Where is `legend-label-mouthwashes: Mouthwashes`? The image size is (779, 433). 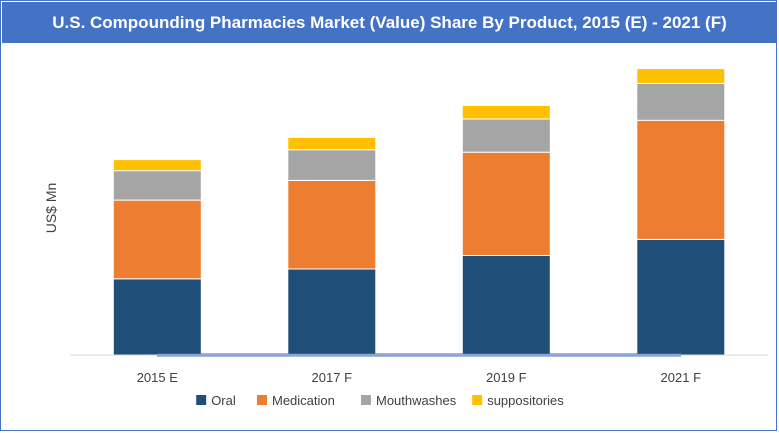 legend-label-mouthwashes: Mouthwashes is located at coordinates (416, 400).